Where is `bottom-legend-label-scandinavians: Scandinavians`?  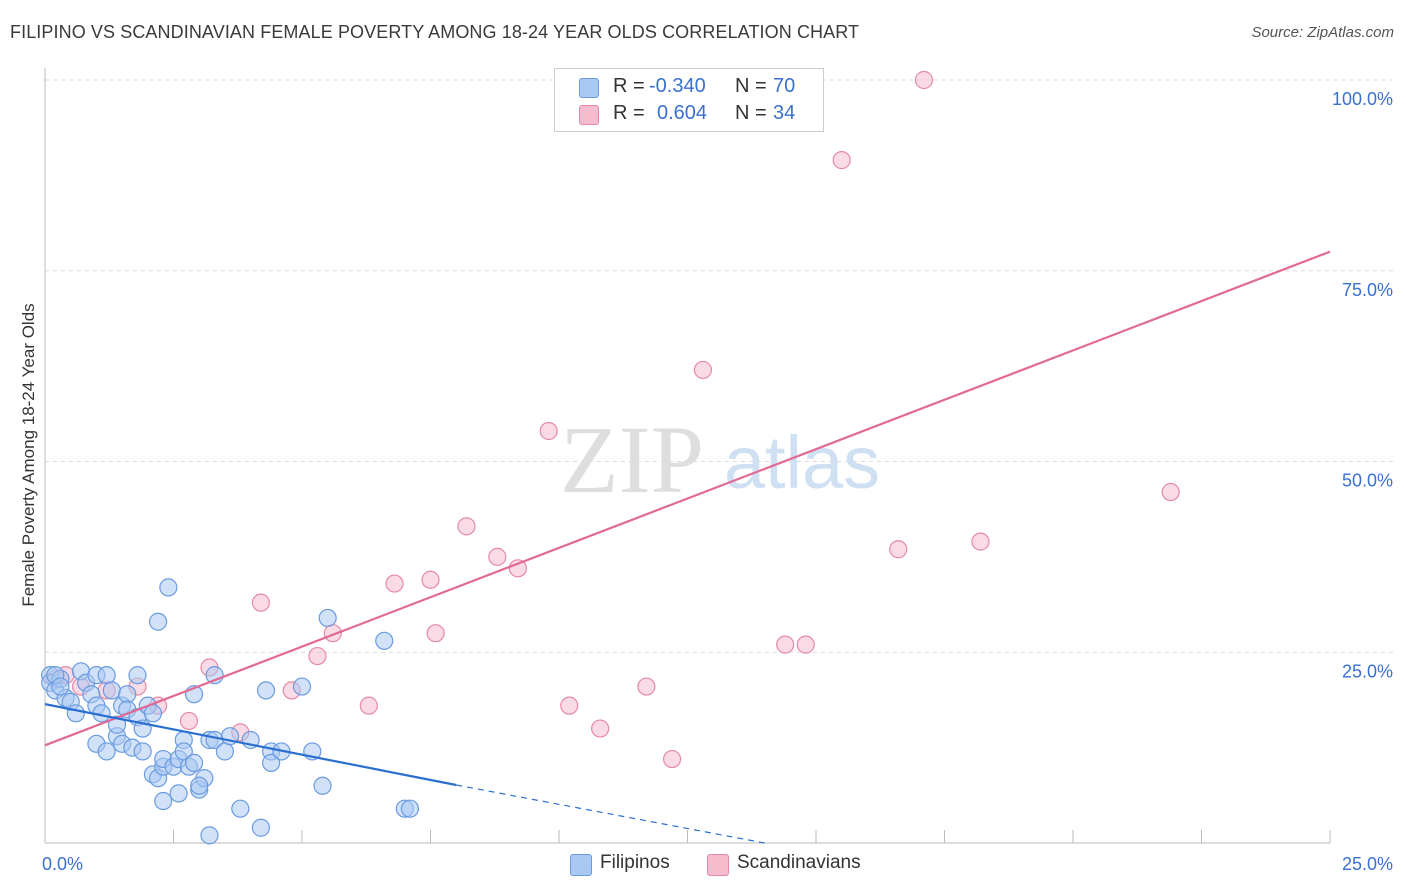 bottom-legend-label-scandinavians: Scandinavians is located at coordinates (799, 862).